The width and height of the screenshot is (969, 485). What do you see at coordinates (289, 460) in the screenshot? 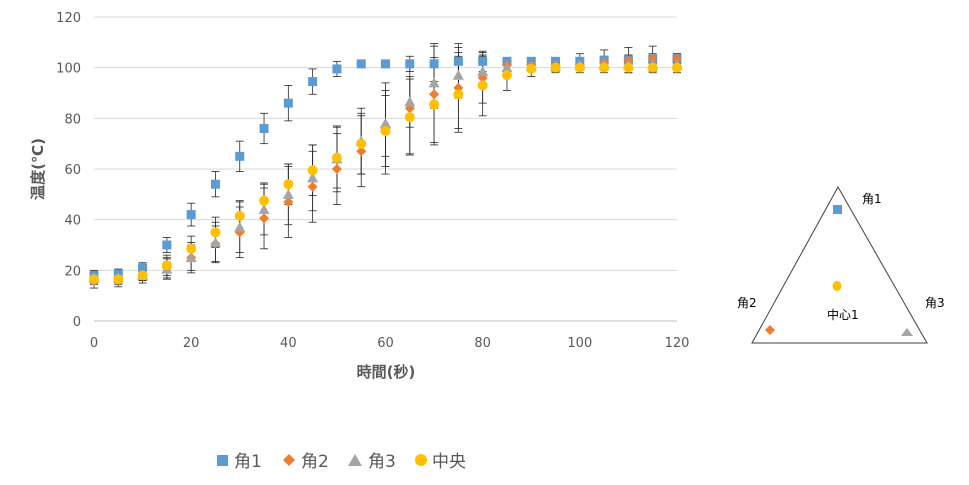
I see `legend-diamond-marker` at bounding box center [289, 460].